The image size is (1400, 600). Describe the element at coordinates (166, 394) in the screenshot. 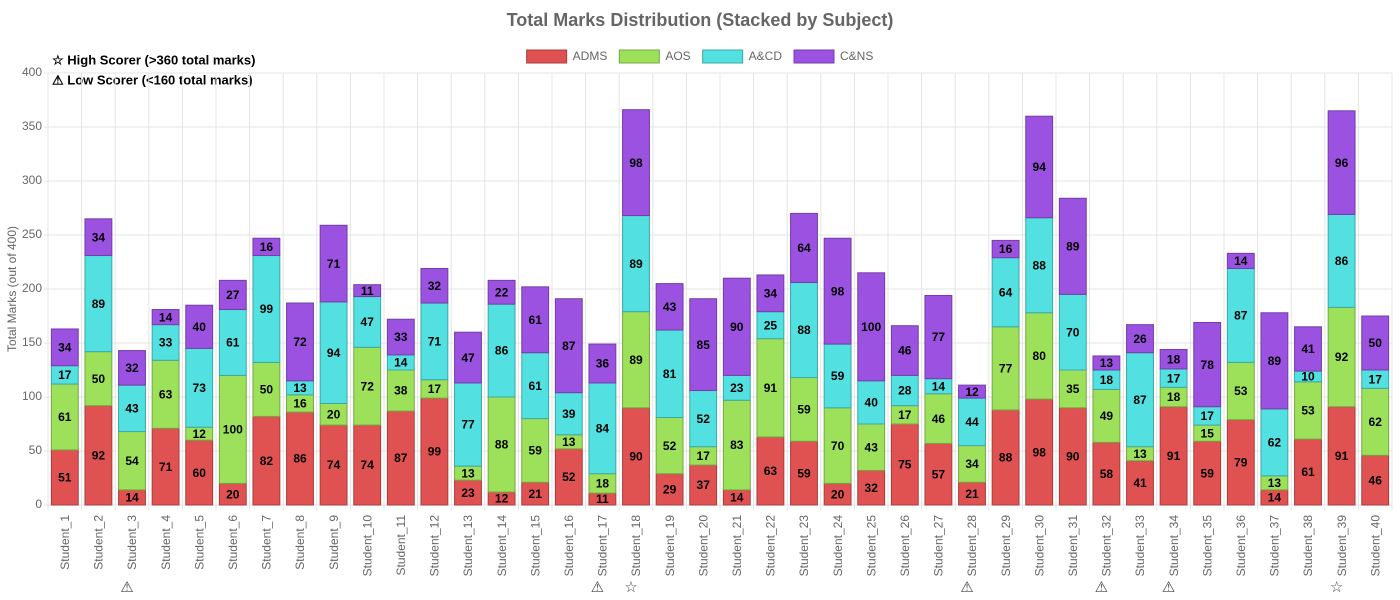

I see `data-label: 63` at that location.